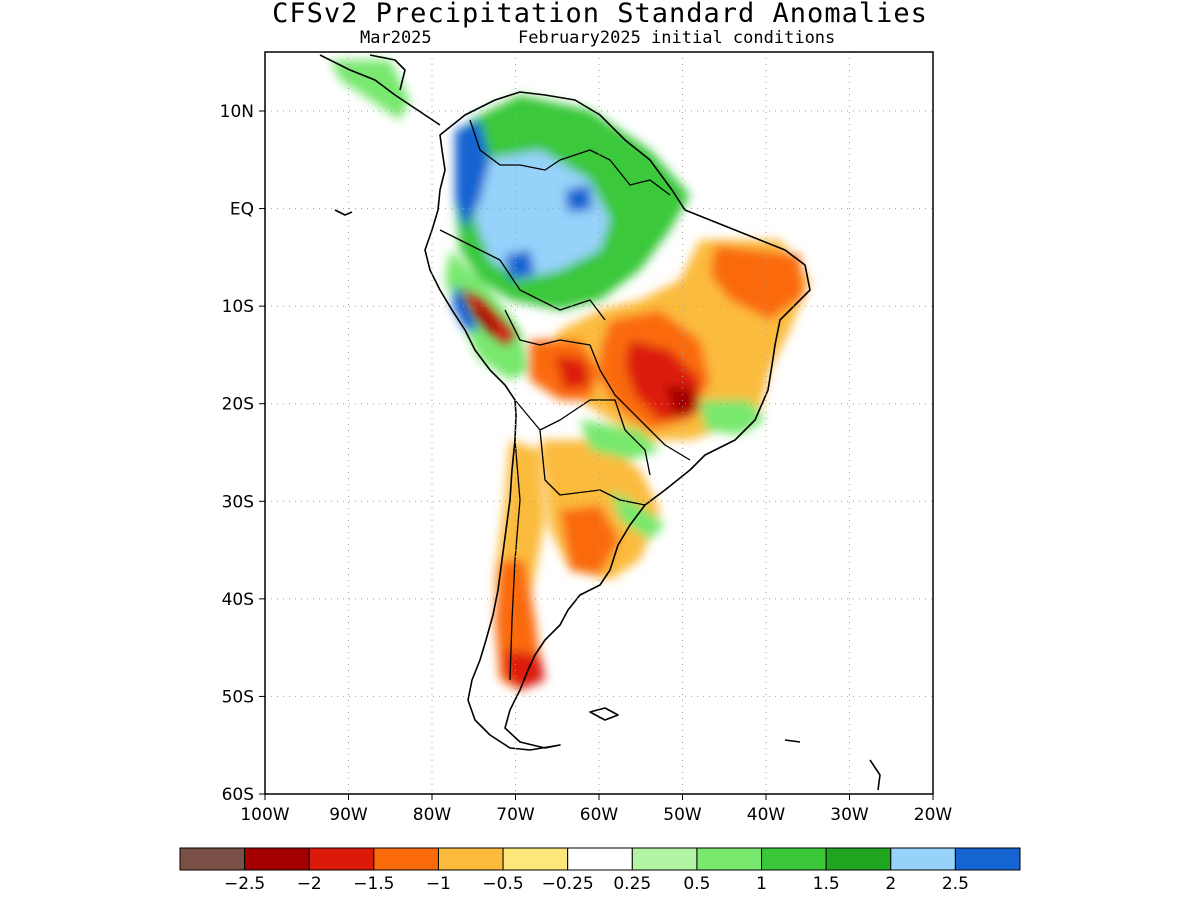 Image resolution: width=1200 pixels, height=900 pixels. I want to click on galapagos-islands, so click(343, 212).